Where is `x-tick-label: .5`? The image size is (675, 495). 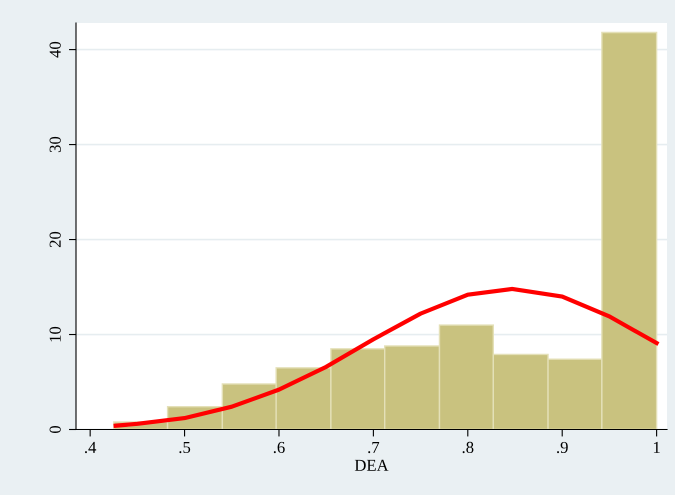 x-tick-label: .5 is located at coordinates (184, 448).